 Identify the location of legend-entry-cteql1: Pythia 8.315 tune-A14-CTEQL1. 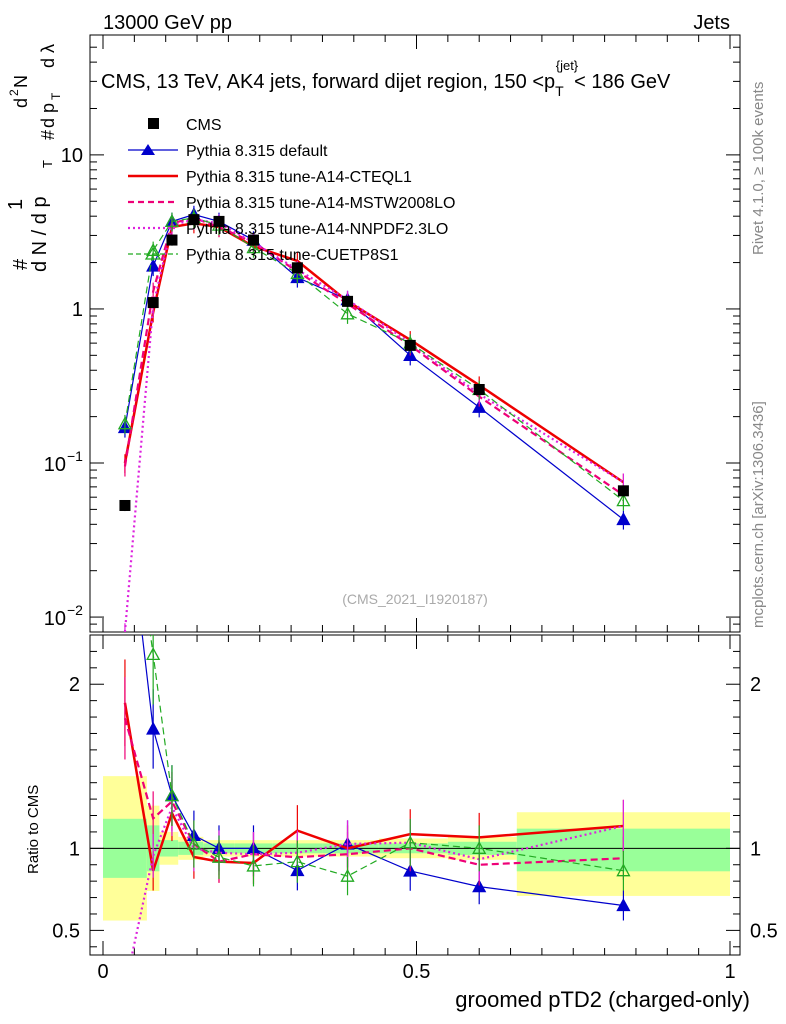
(270, 177).